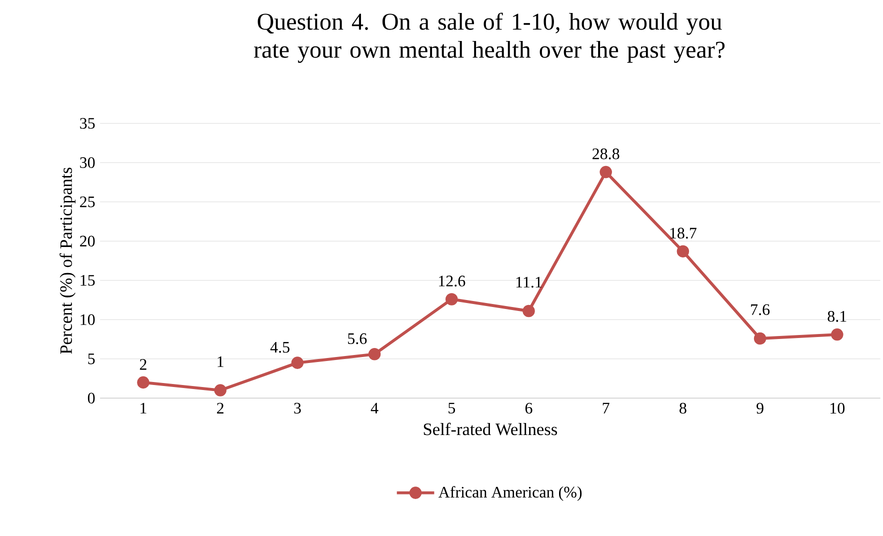  Describe the element at coordinates (837, 408) in the screenshot. I see `x-tick-label: 10` at that location.